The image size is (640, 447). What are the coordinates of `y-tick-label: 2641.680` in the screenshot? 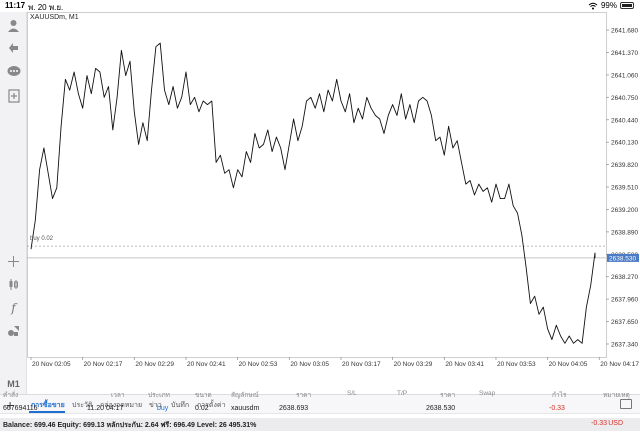 It's located at (624, 31).